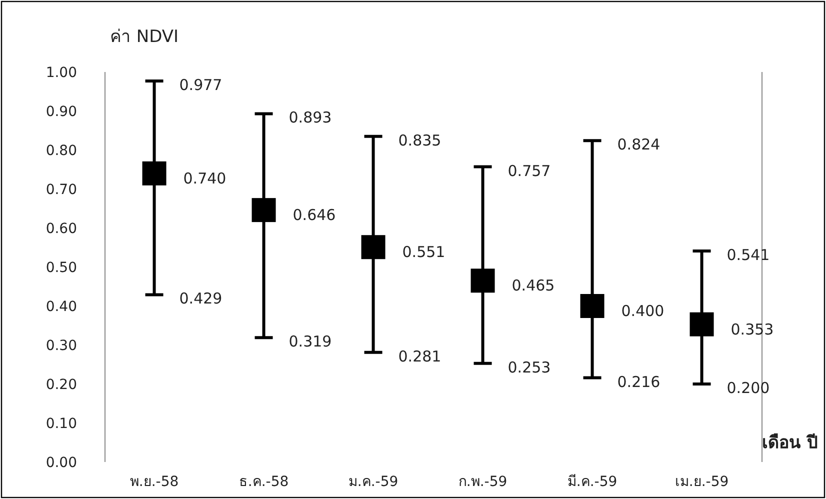 Image resolution: width=826 pixels, height=499 pixels. Describe the element at coordinates (373, 482) in the screenshot. I see `x-tick-label: ม.ค.-59` at that location.